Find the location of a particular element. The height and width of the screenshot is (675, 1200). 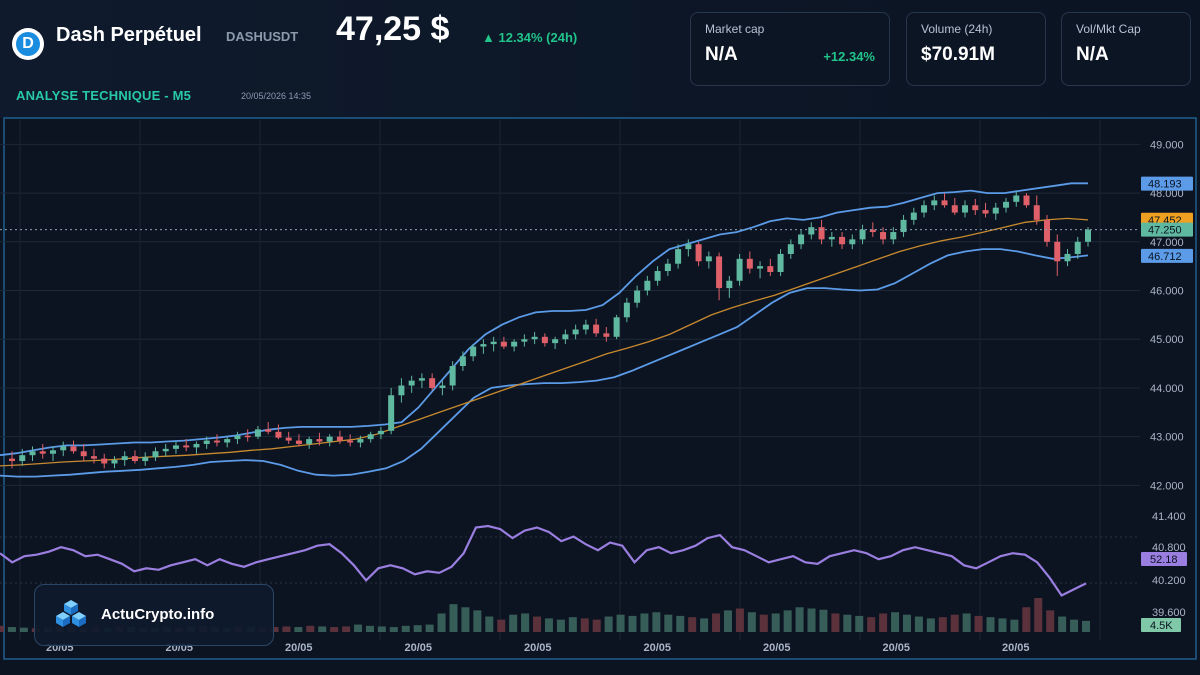

vol-mkt-cap-value: N/A is located at coordinates (1092, 54).